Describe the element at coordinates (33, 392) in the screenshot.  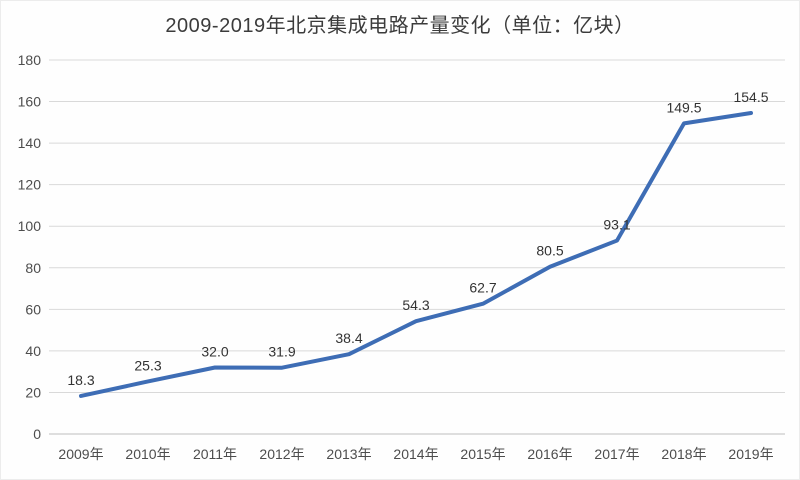
I see `y-tick-label: 20` at that location.